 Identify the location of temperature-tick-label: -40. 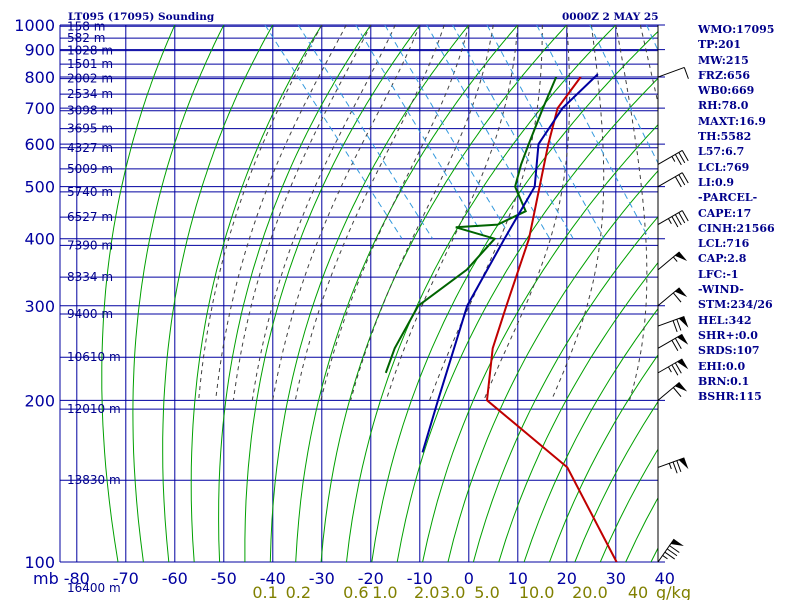
(273, 578).